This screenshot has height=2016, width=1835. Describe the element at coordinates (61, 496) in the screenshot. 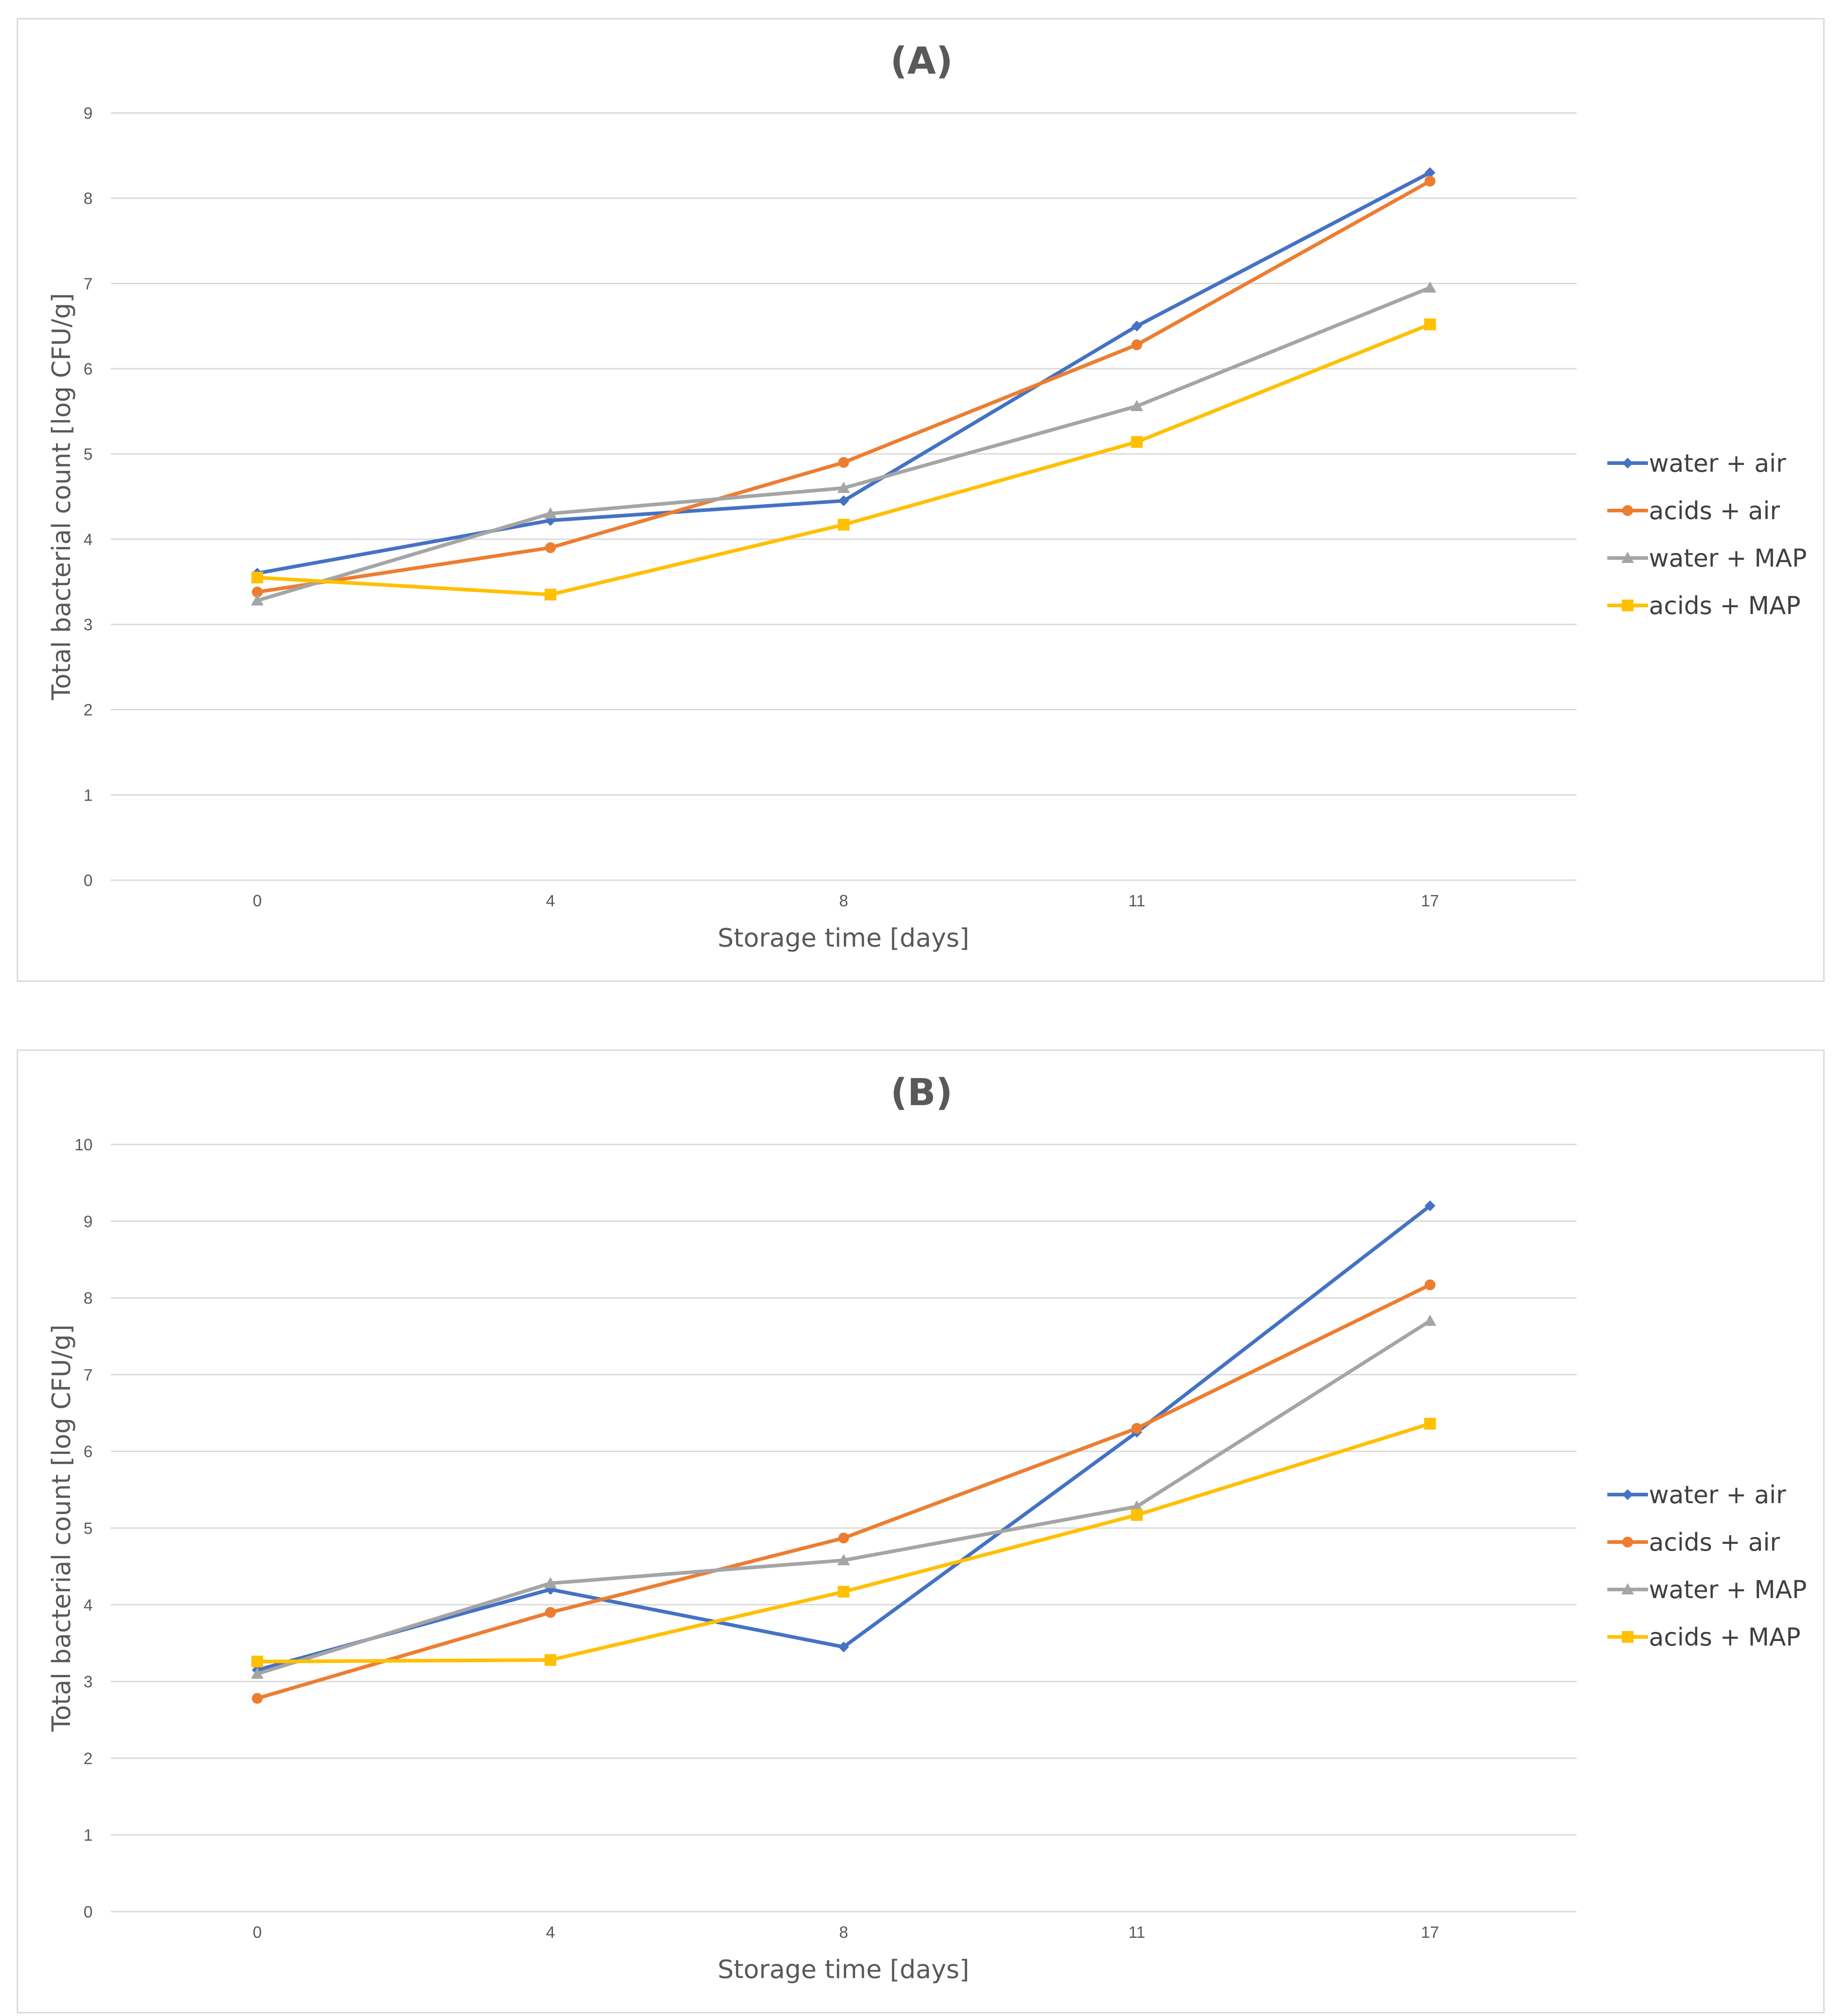

I see `chart-a-y-axis-title: Total bacterial count [log CFU/g]` at that location.